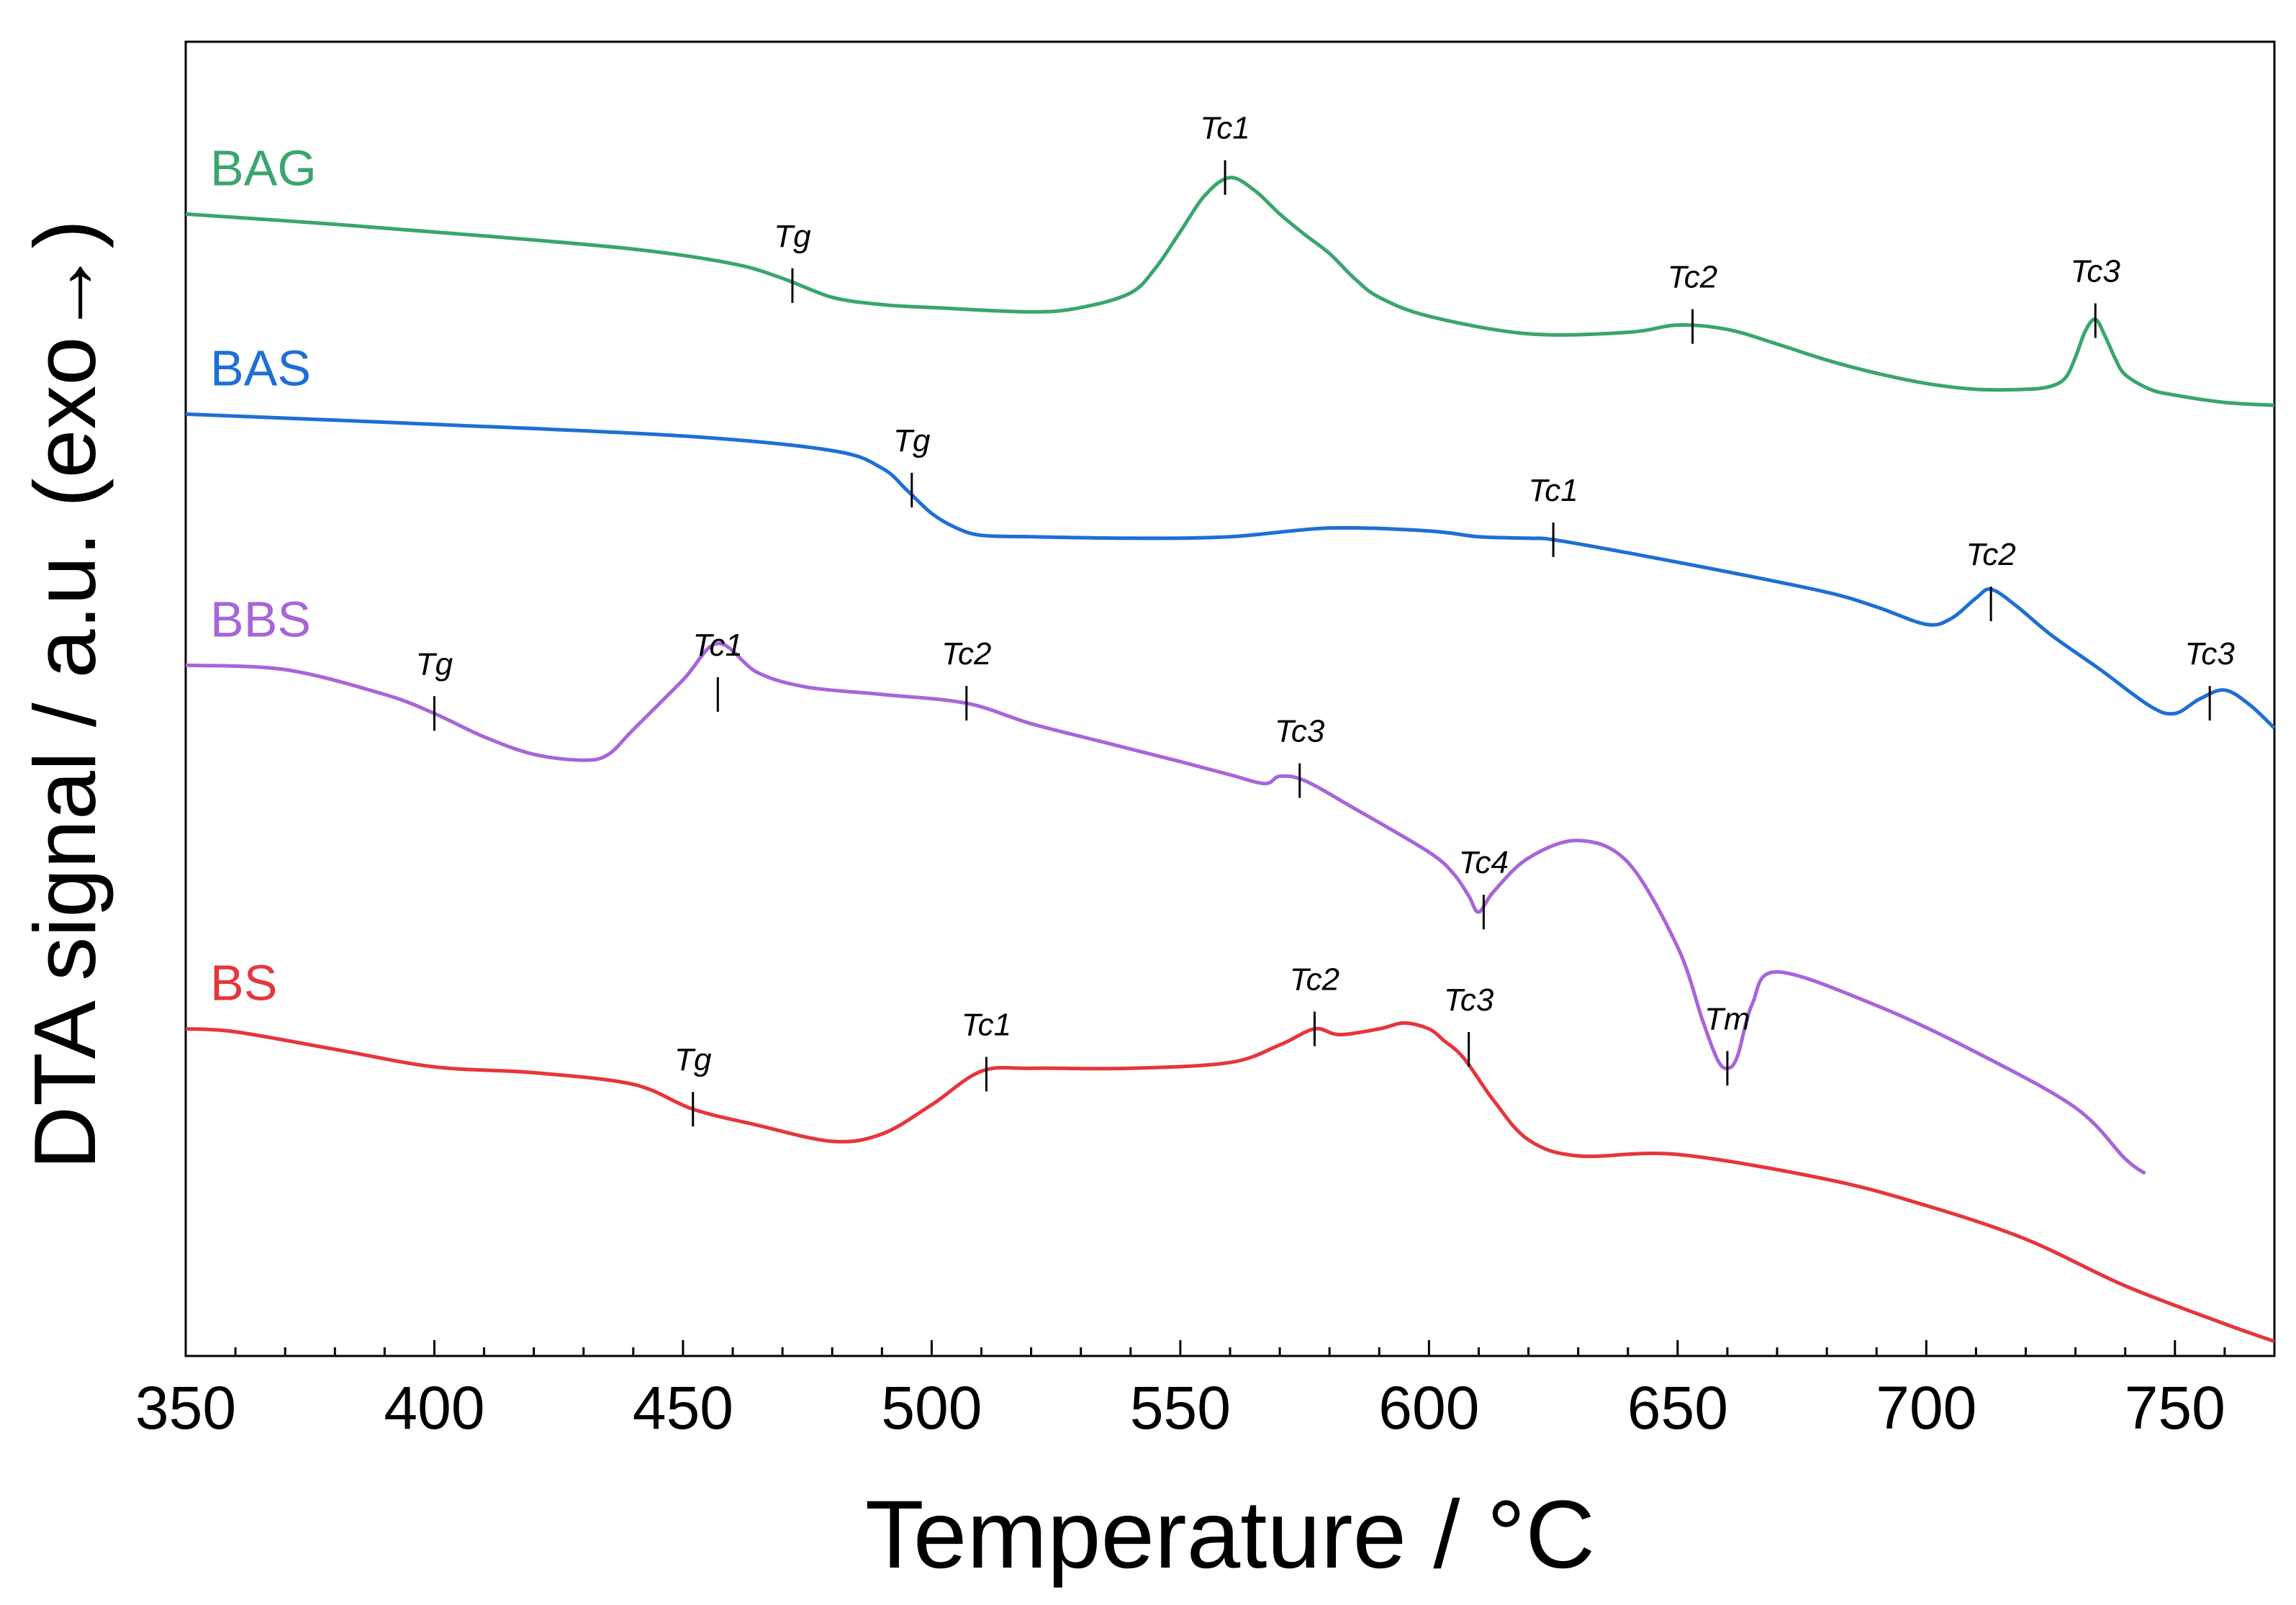  Describe the element at coordinates (1484, 862) in the screenshot. I see `transition-label: Tc4` at that location.